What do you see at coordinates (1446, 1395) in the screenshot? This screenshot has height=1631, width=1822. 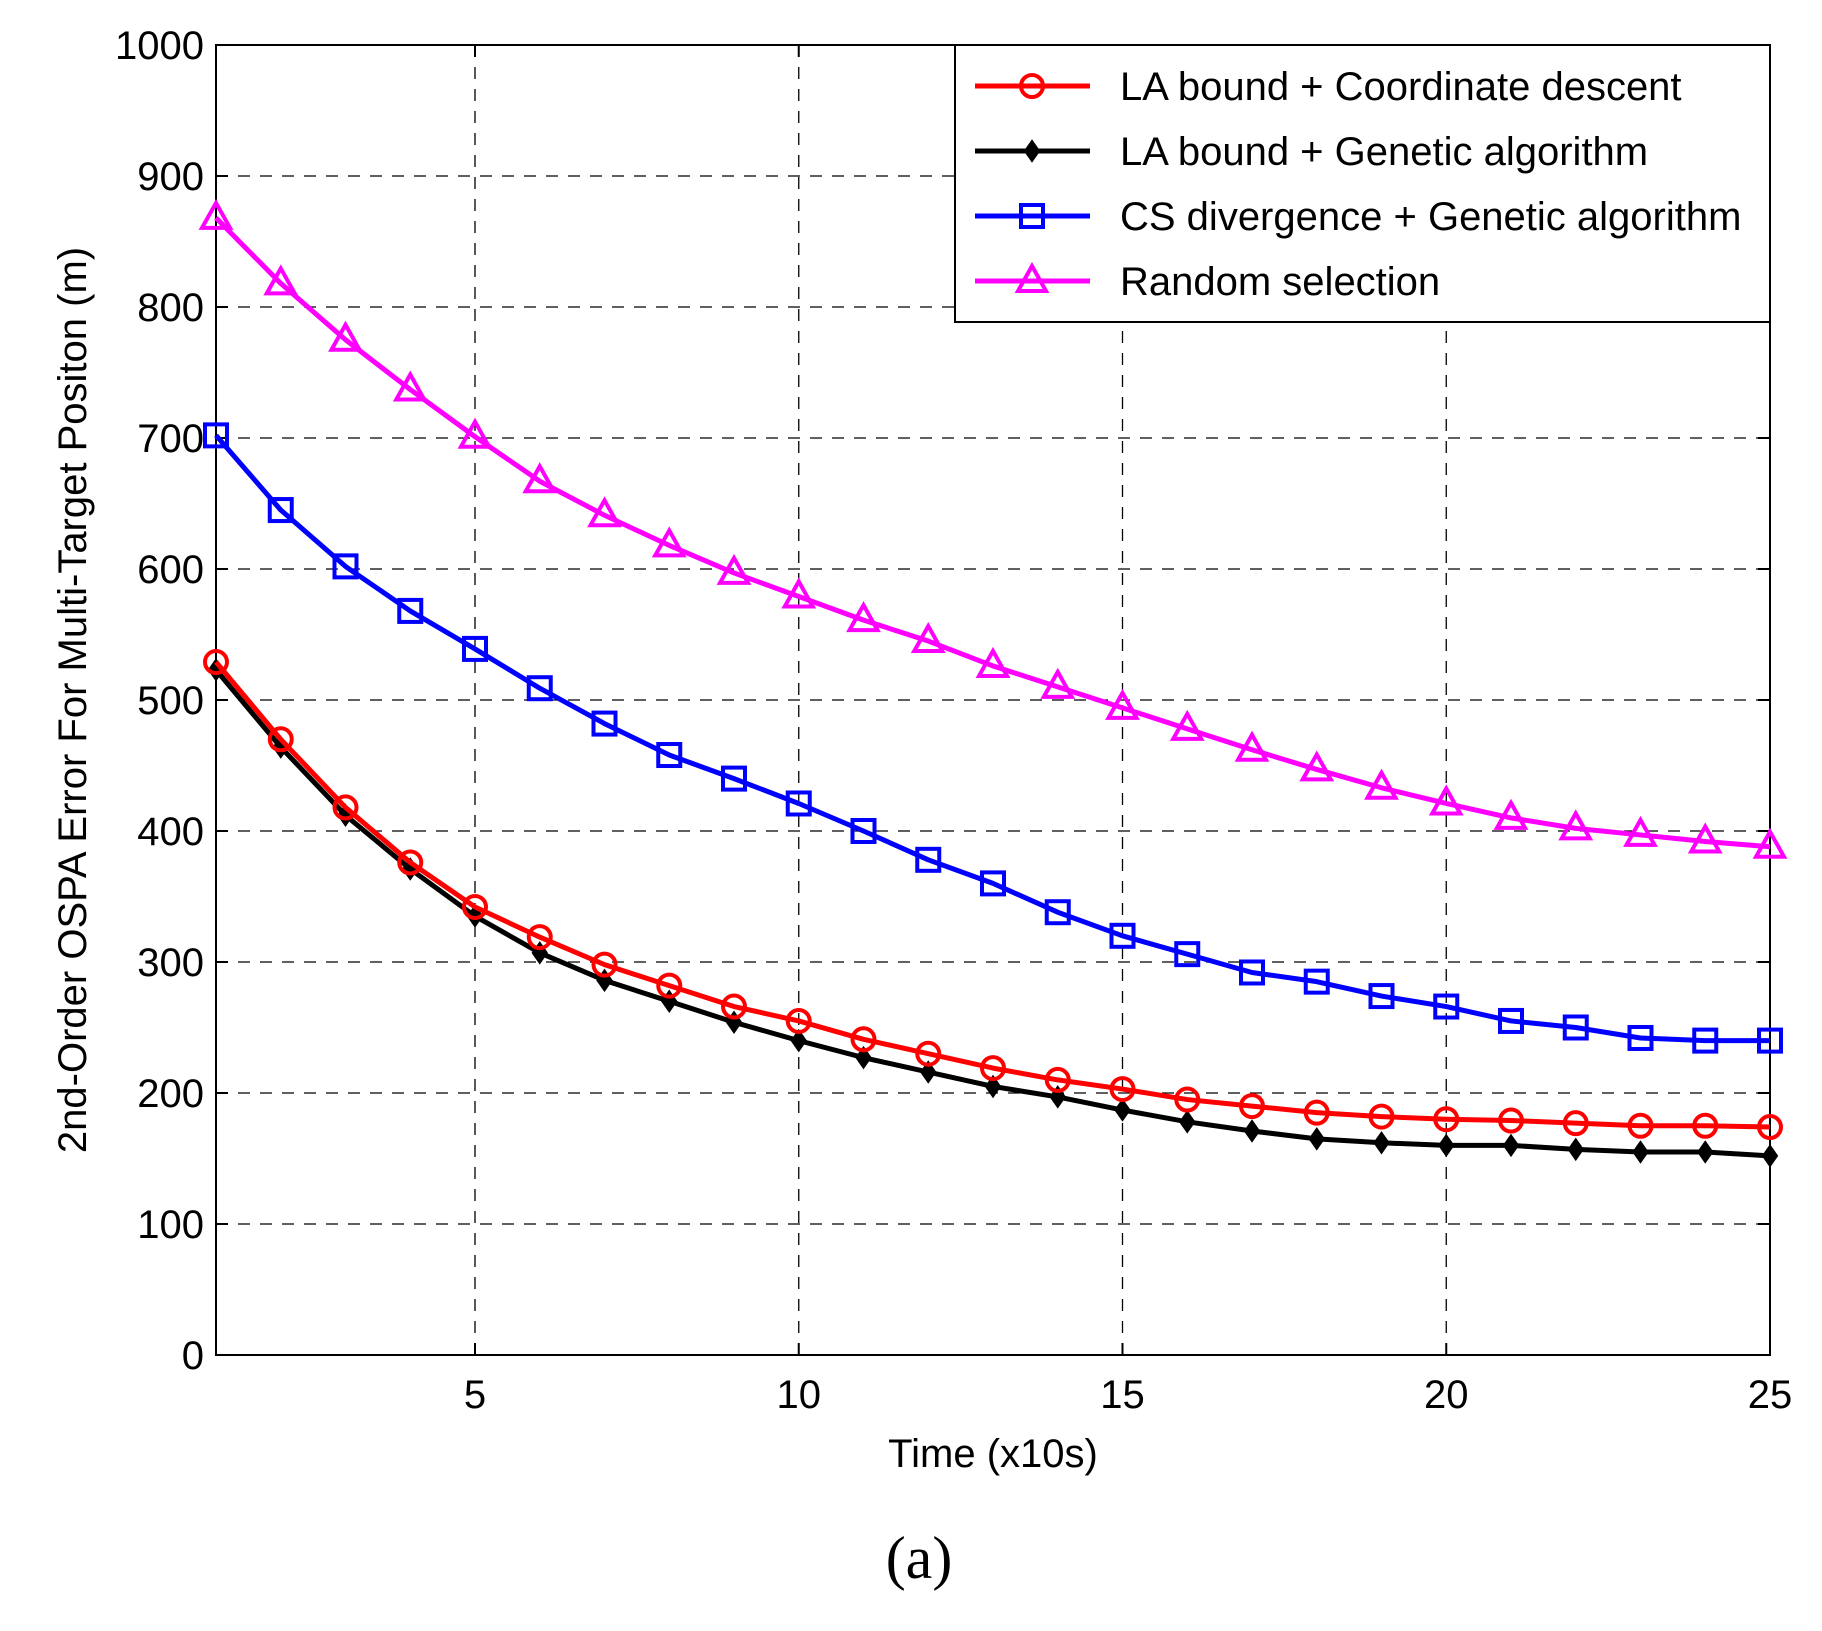 I see `x-tick-label: 20` at bounding box center [1446, 1395].